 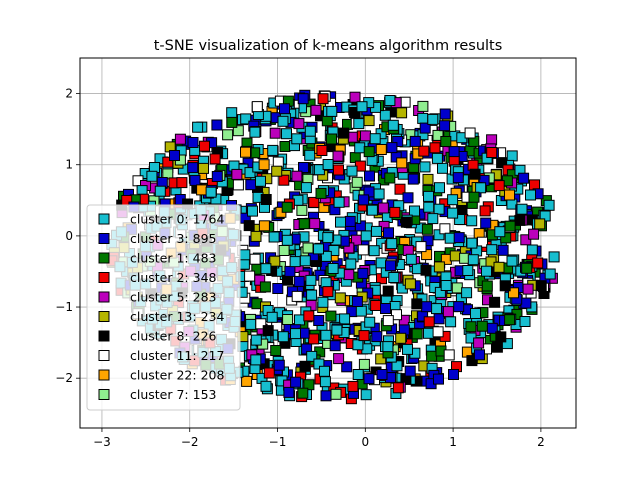 I want to click on y-tick-label: 2, so click(x=69, y=94).